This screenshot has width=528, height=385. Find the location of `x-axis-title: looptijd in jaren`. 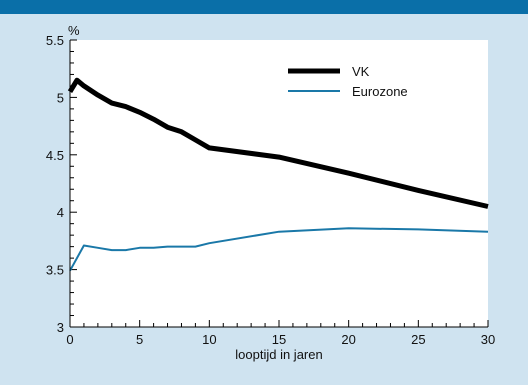

x-axis-title: looptijd in jaren is located at coordinates (278, 354).